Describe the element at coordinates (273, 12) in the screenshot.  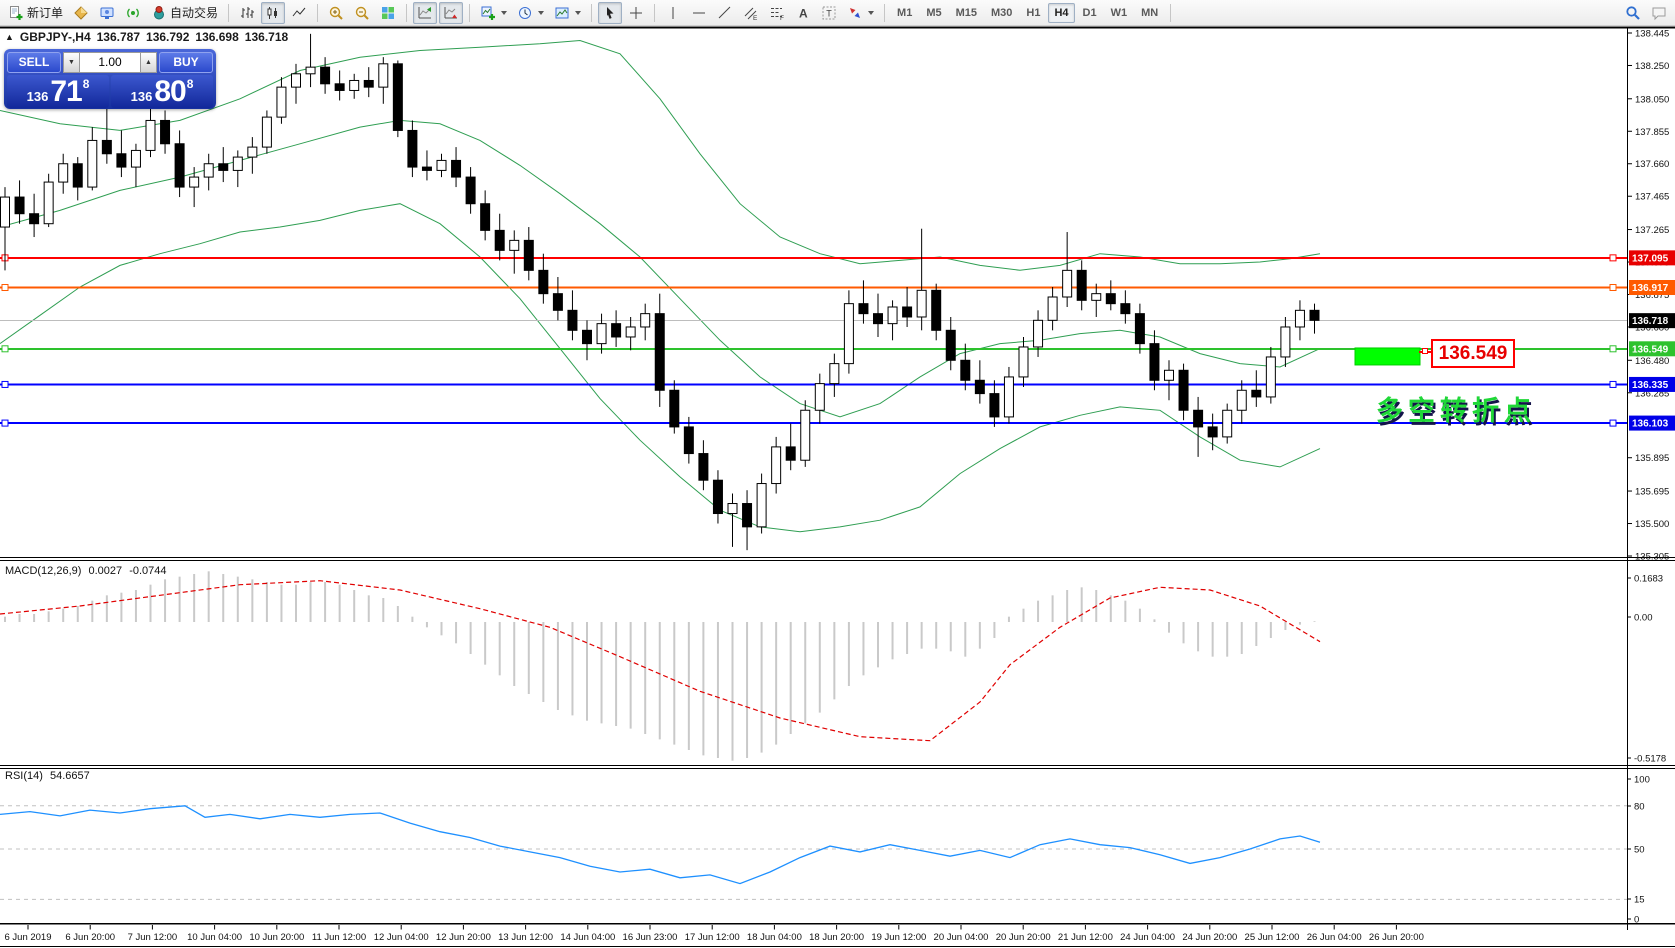
I see `candlestick-chart-button` at that location.